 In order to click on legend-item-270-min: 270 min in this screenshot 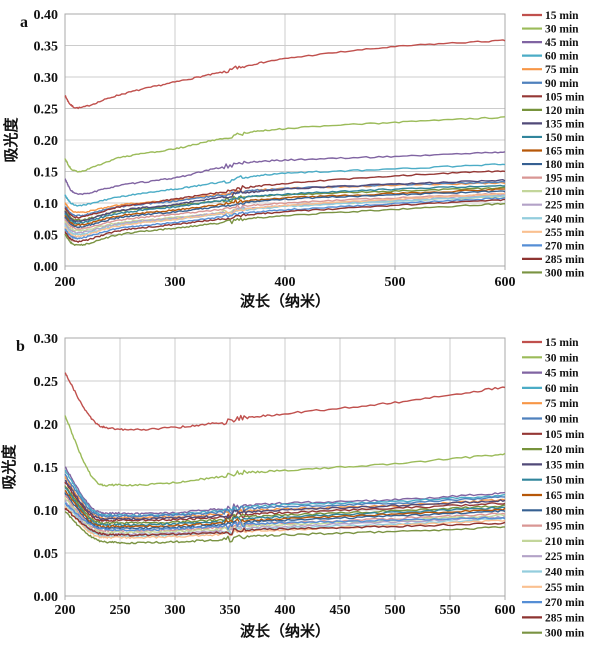, I will do `click(553, 603)`.